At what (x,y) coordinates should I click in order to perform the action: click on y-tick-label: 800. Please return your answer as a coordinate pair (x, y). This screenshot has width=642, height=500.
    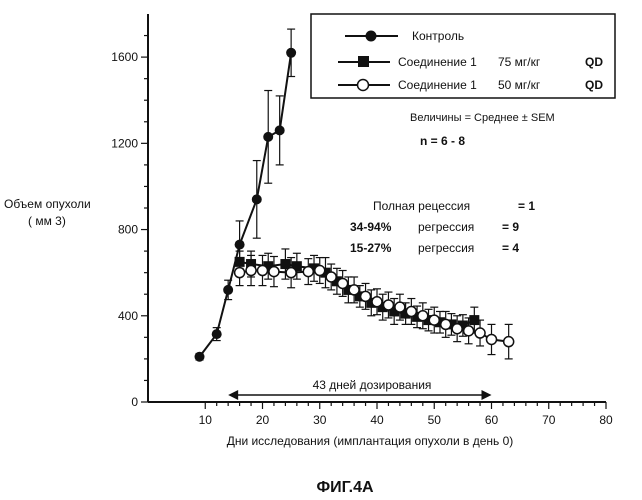
    Looking at the image, I should click on (128, 230).